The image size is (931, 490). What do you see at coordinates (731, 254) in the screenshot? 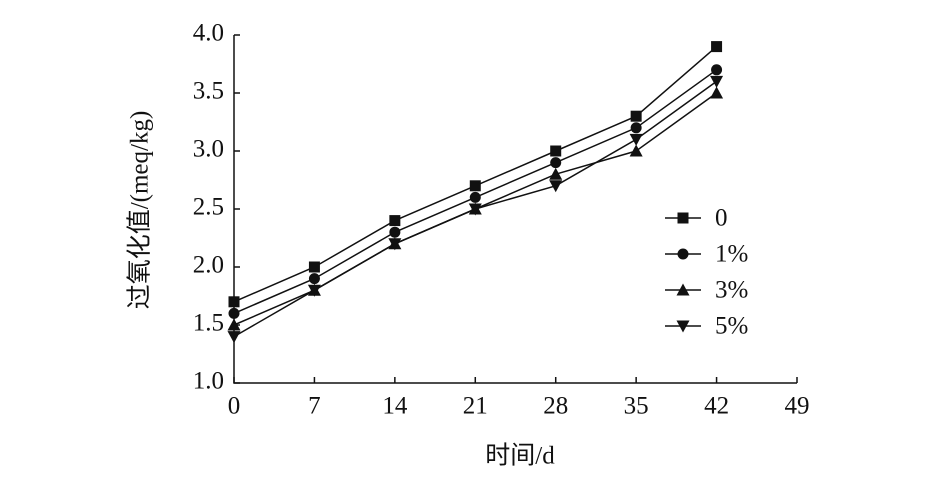
I see `legend-label: 1%` at bounding box center [731, 254].